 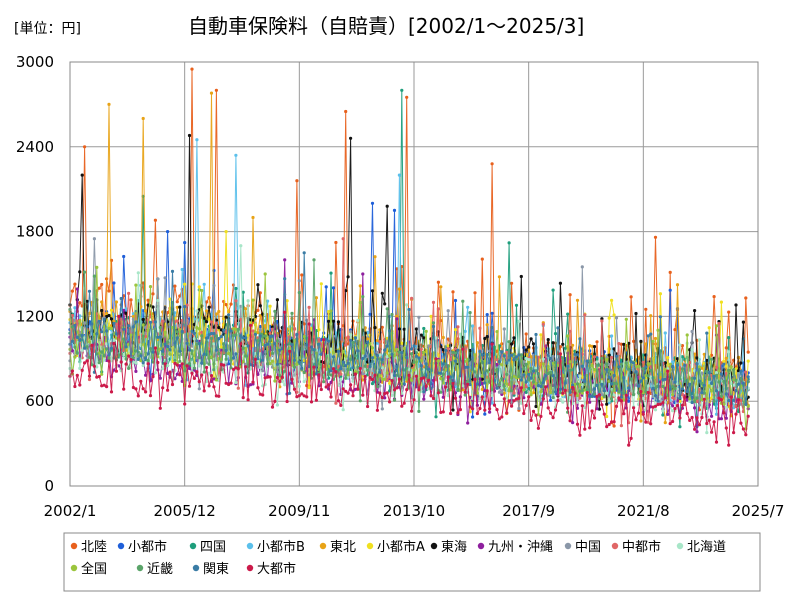 I want to click on legend-label: 中都市, so click(x=641, y=547).